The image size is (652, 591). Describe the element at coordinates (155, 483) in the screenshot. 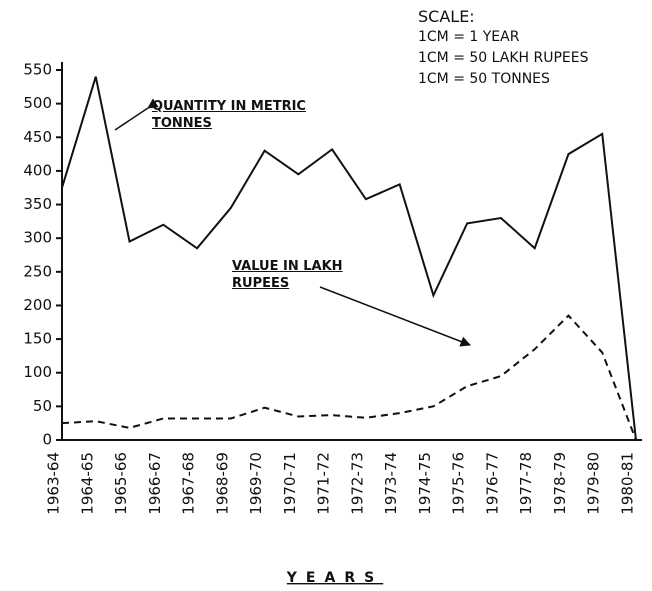

I see `x-tick-label: 1966-67` at that location.